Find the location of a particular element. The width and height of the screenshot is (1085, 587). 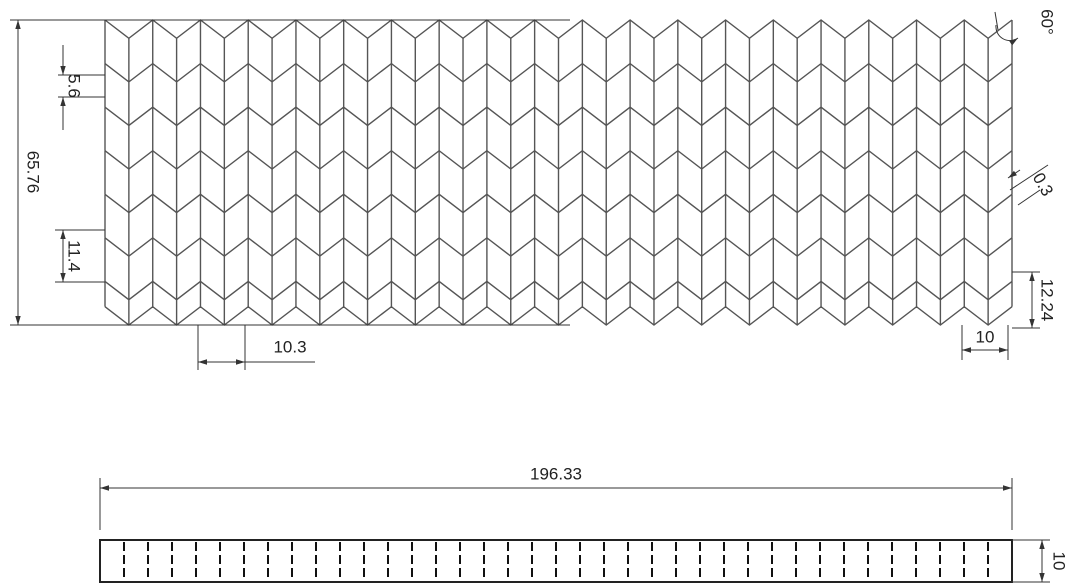

dim-wall-thickness: 0.3 is located at coordinates (1032, 185).